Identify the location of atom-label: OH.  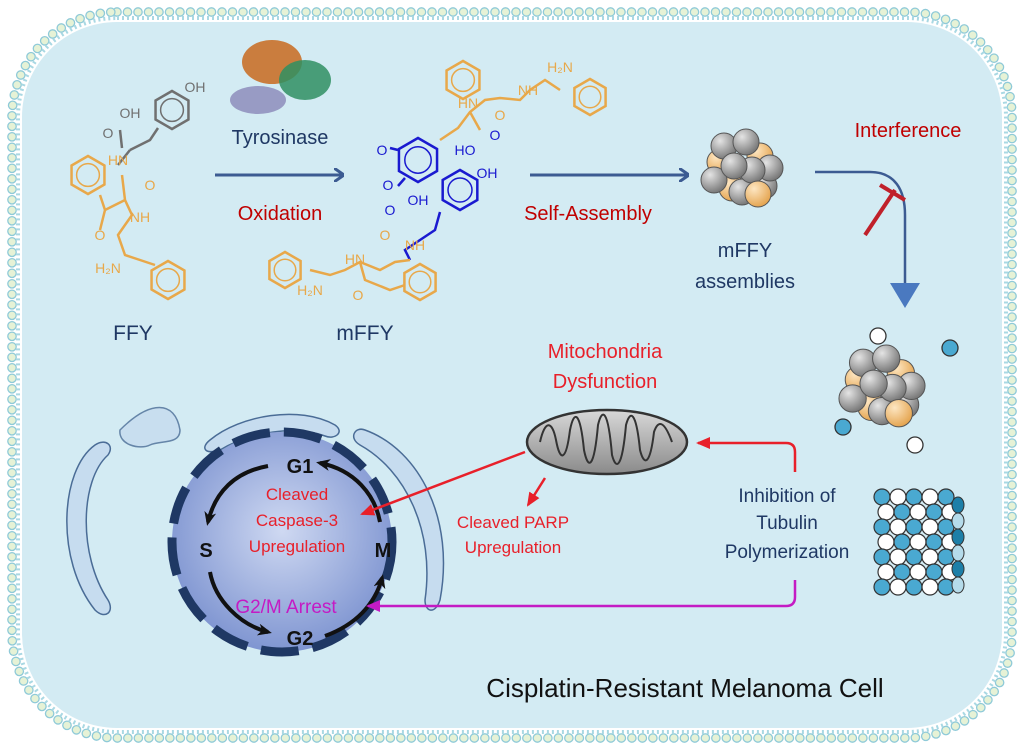
(487, 173).